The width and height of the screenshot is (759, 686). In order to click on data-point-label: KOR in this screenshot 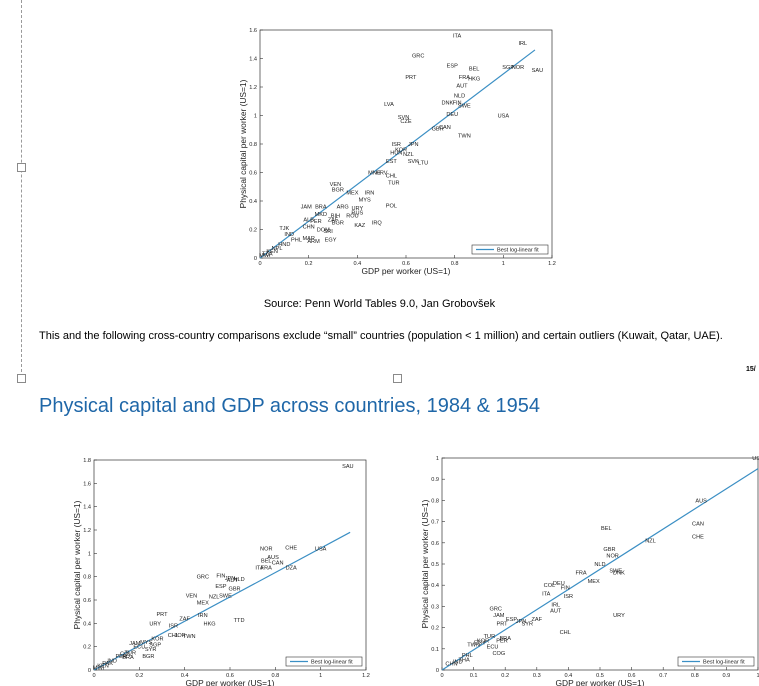, I will do `click(483, 641)`.